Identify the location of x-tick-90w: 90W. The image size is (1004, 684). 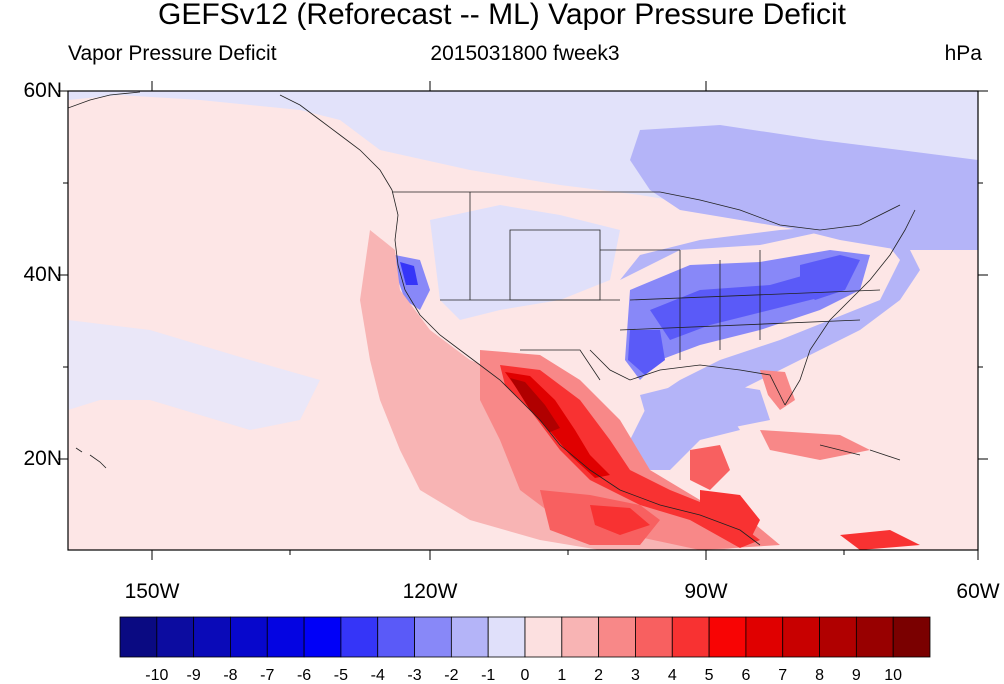
(706, 591).